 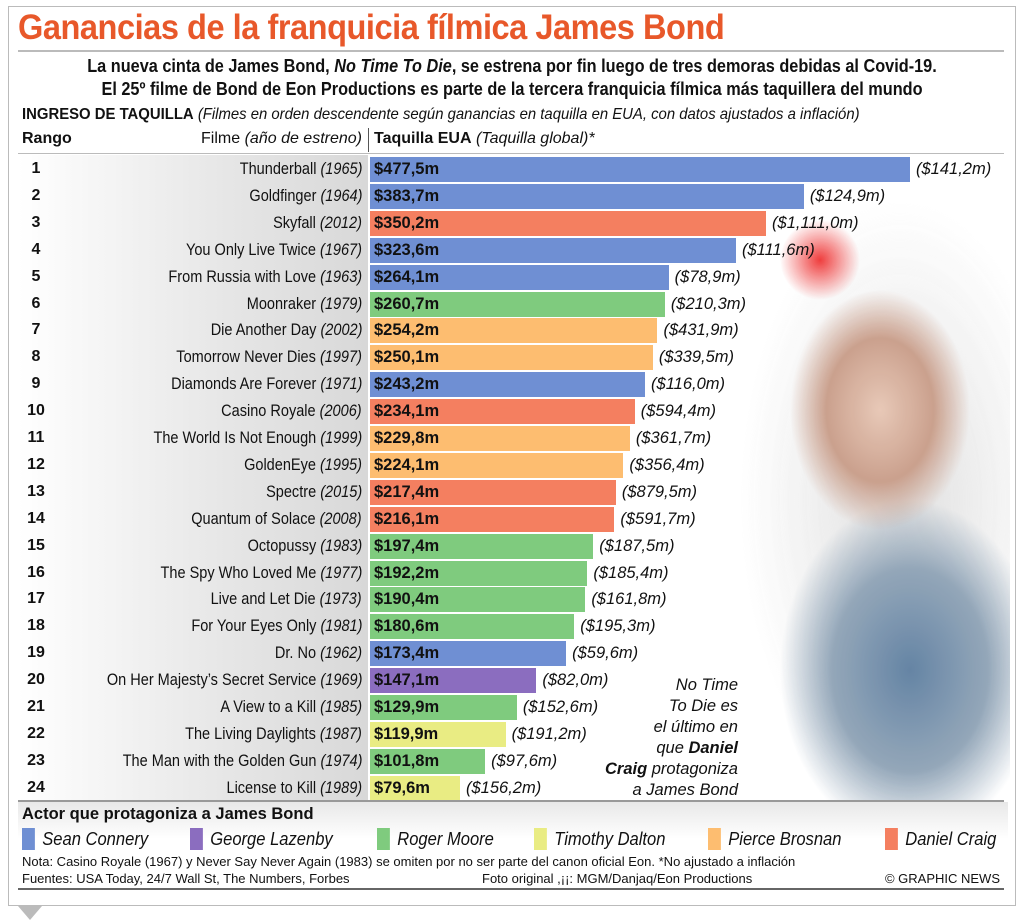 What do you see at coordinates (513, 492) in the screenshot?
I see `table-row: 13 Spectre (2015) $217,4m ($879,5m)` at bounding box center [513, 492].